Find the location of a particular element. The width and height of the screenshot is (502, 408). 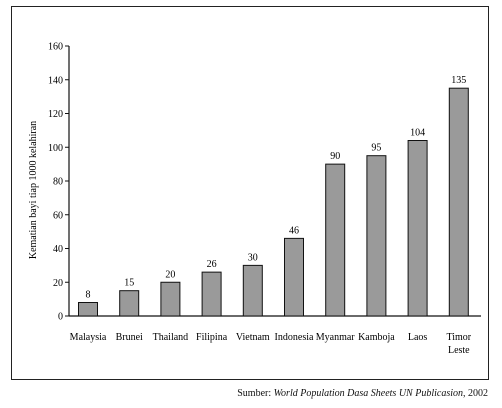

y-tick-label: 160 is located at coordinates (55, 47).